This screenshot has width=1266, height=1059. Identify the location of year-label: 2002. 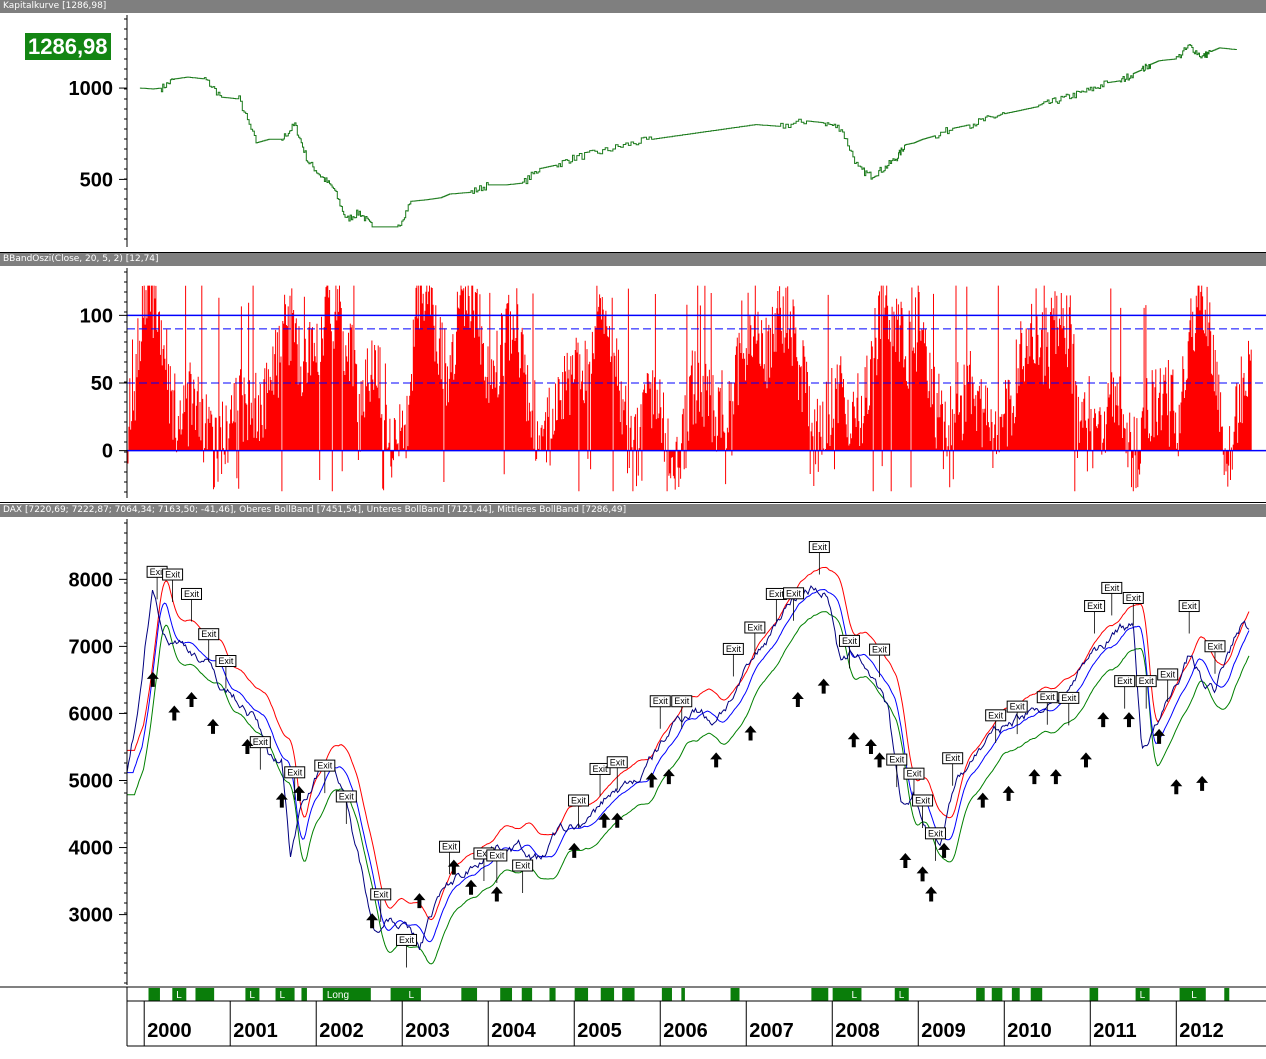
(341, 1031).